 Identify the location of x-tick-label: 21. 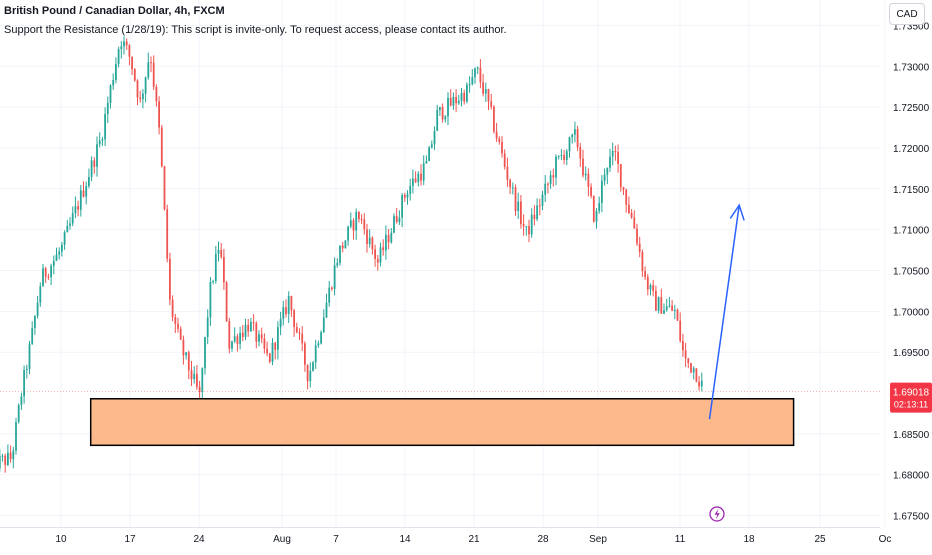
(474, 539).